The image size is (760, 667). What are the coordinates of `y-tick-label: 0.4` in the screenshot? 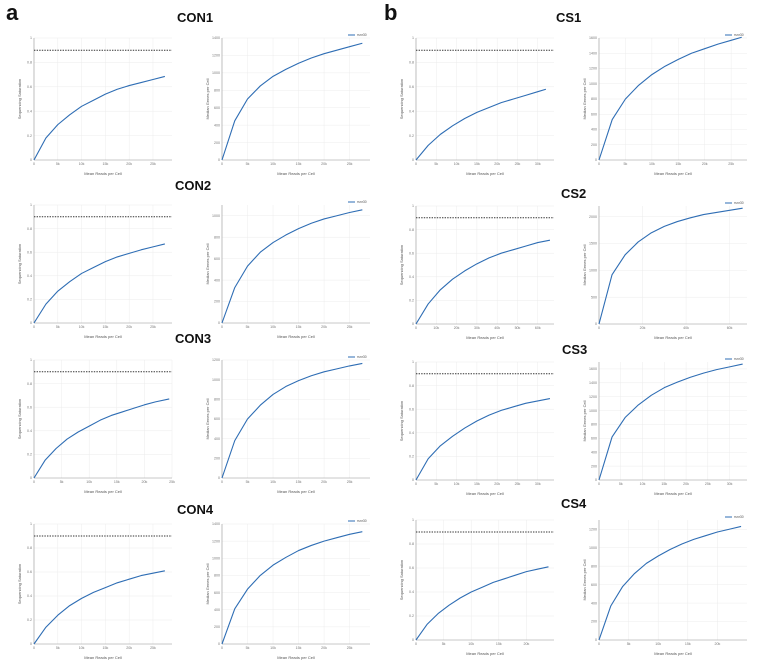 It's located at (411, 111).